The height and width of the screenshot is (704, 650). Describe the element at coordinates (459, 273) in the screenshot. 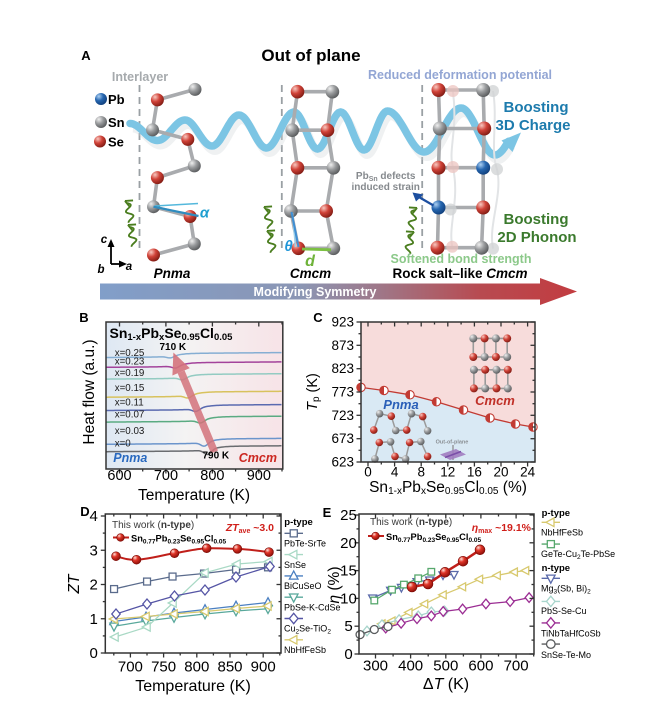

I see `svg-text: Rock salt–like Cmcm` at that location.